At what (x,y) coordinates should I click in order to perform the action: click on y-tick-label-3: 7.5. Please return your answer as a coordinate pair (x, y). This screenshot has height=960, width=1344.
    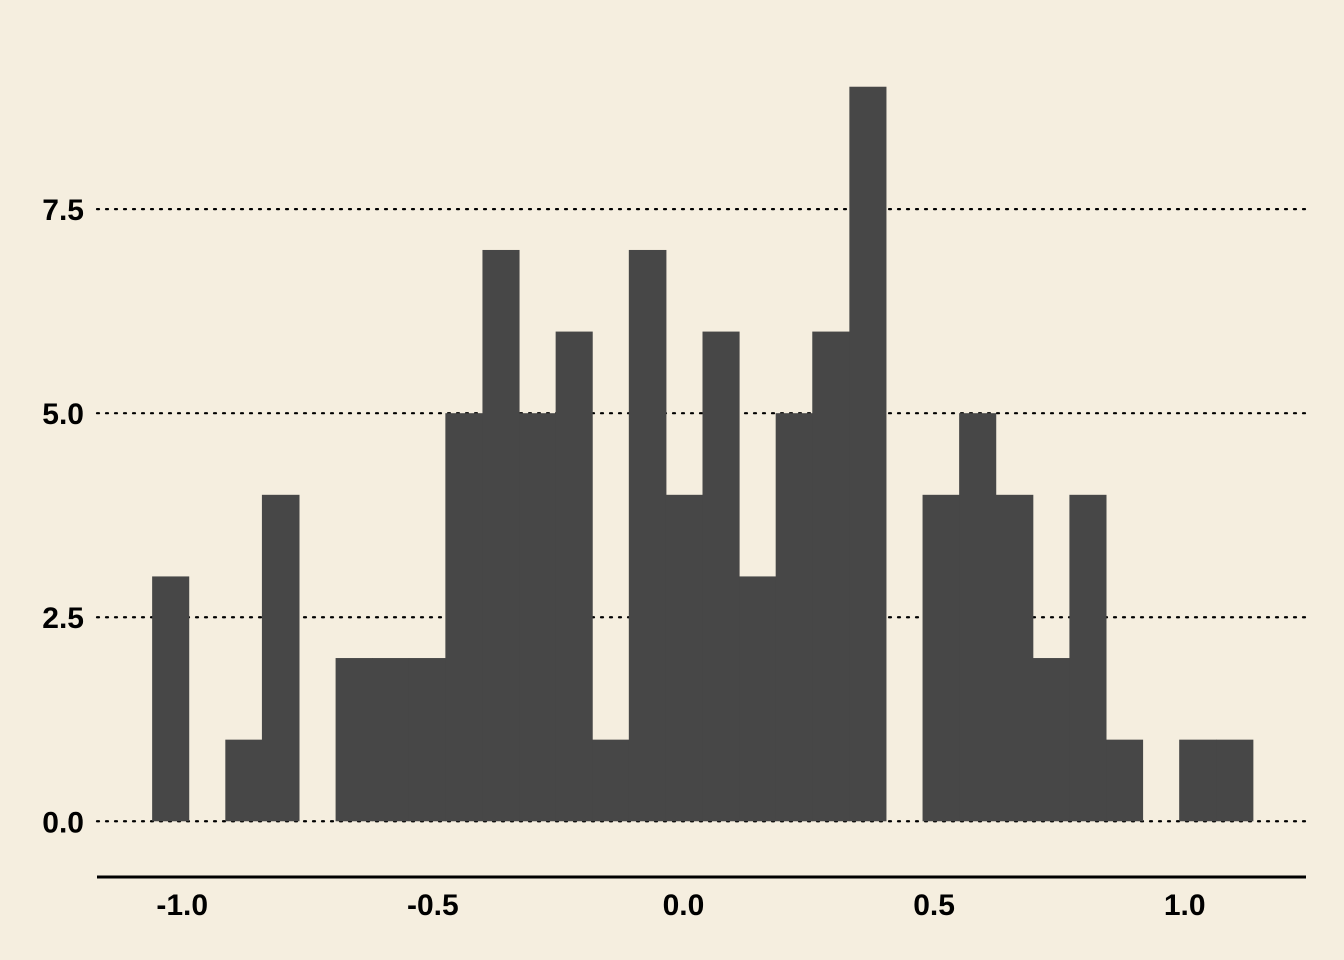
    Looking at the image, I should click on (63, 210).